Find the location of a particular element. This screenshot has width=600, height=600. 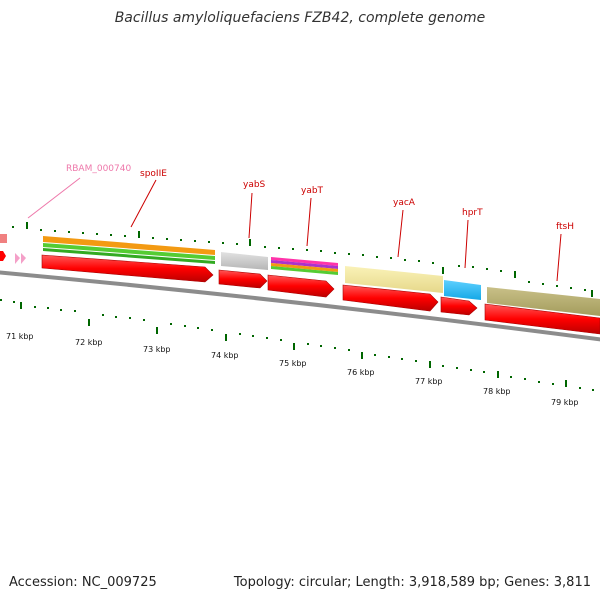

cds-arrows is located at coordinates (320, 294).